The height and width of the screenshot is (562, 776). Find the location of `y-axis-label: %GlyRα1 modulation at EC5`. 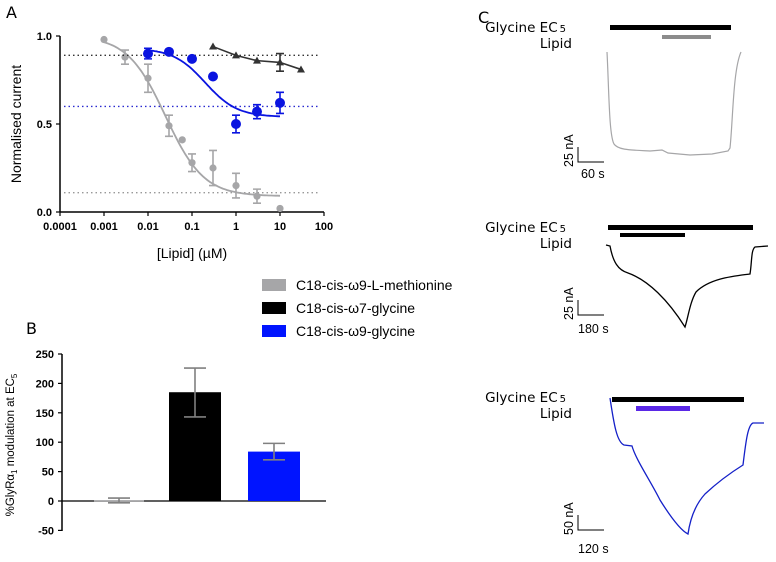

y-axis-label: %GlyRα1 modulation at EC5 is located at coordinates (12, 444).